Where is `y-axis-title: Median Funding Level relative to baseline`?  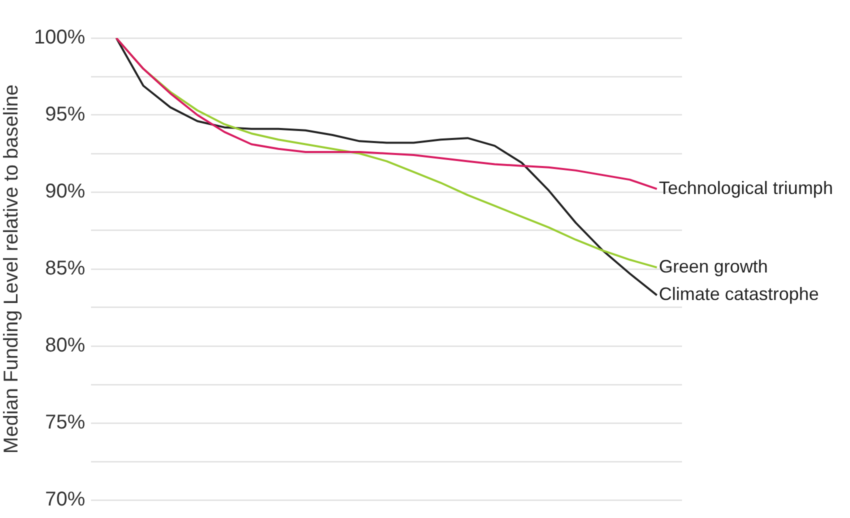 y-axis-title: Median Funding Level relative to baseline is located at coordinates (11, 269).